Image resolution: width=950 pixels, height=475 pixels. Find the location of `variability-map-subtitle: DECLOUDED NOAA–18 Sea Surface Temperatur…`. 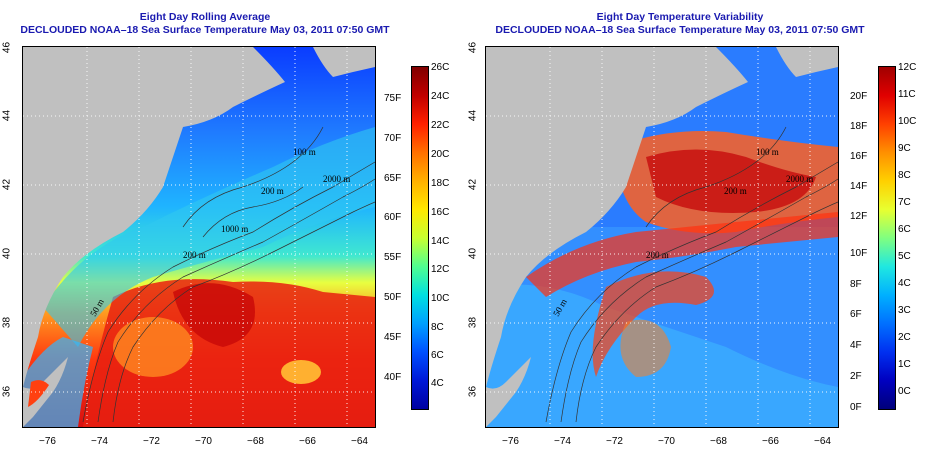

variability-map-subtitle: DECLOUDED NOAA–18 Sea Surface Temperatur… is located at coordinates (680, 30).